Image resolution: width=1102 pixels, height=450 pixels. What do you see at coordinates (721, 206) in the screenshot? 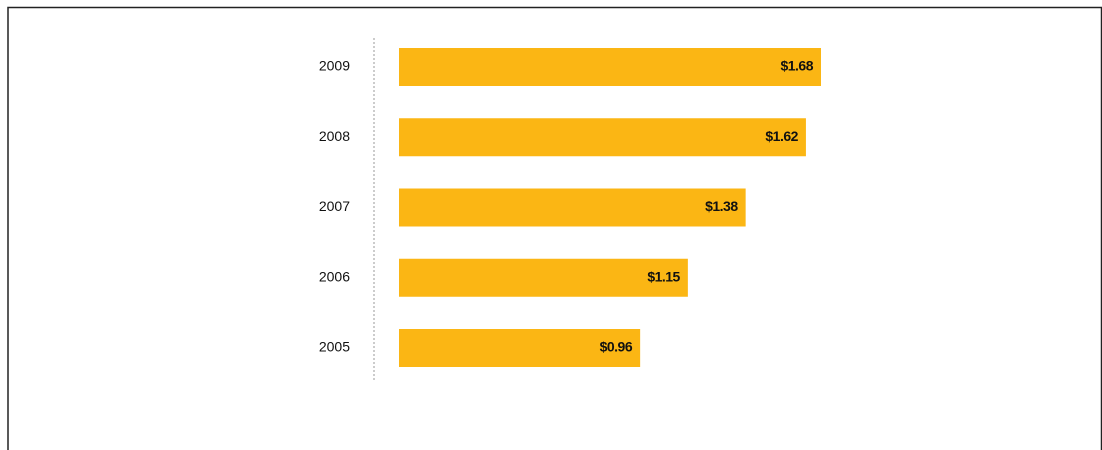
I see `data-label: $1.38` at bounding box center [721, 206].